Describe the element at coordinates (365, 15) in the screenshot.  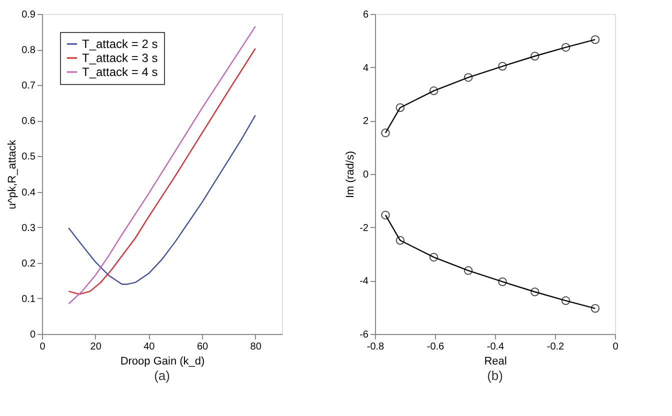
I see `y-tick-label: 6` at that location.